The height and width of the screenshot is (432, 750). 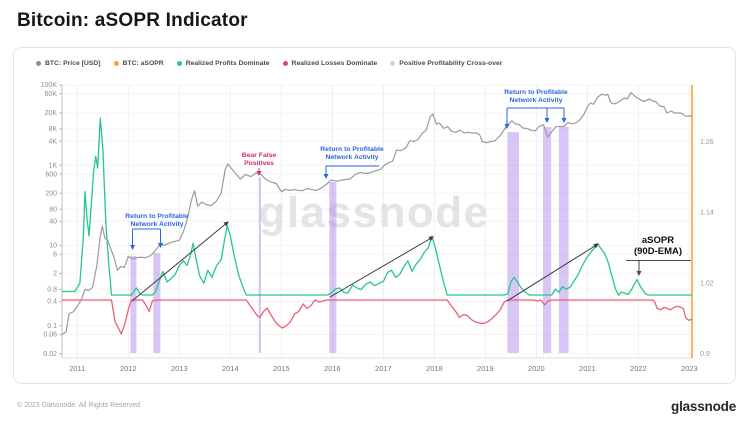 I want to click on legend-item-btc-asopr: BTC: aSOPR, so click(x=138, y=63).